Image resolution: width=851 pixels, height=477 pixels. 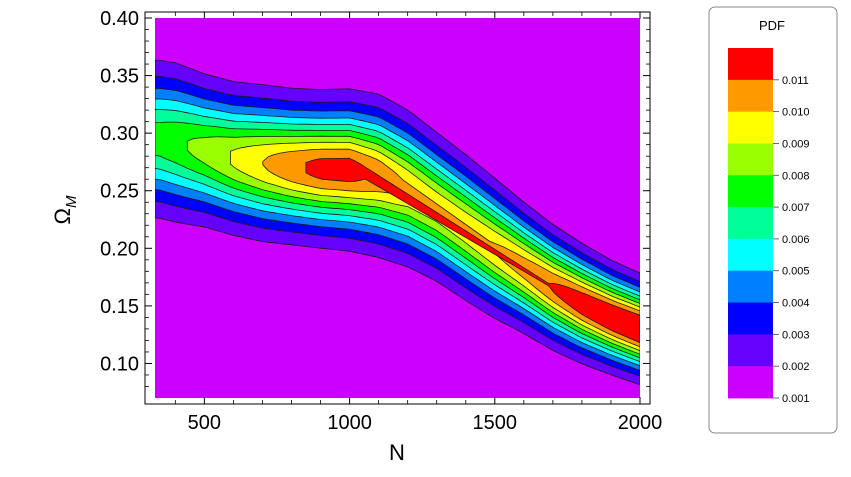 What do you see at coordinates (397, 452) in the screenshot?
I see `x-axis-title: N` at bounding box center [397, 452].